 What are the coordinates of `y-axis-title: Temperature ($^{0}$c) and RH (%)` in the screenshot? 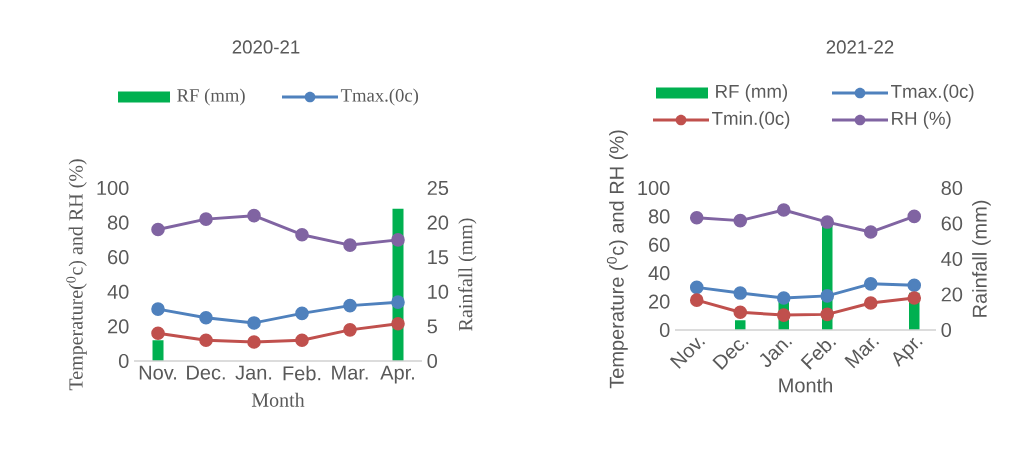 It's located at (617, 259).